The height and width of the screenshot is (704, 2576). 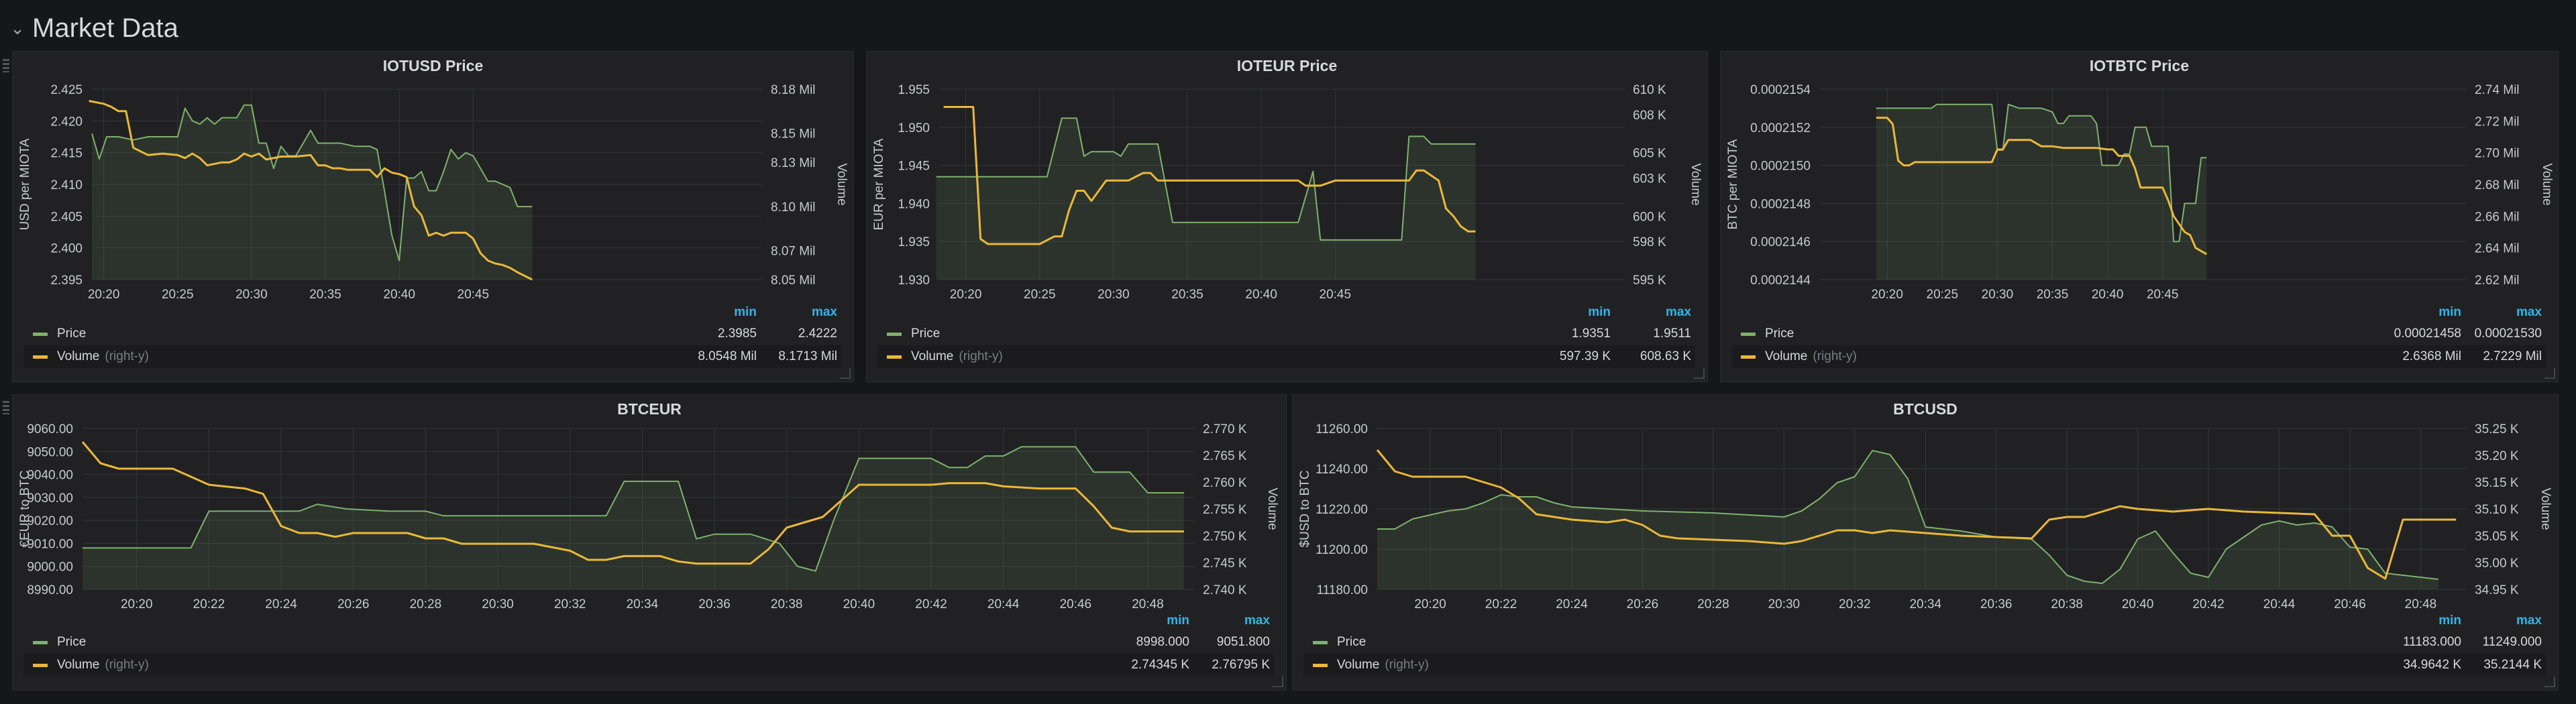 What do you see at coordinates (648, 642) in the screenshot?
I see `legend-item-price: Price 8998.000 9051.800` at bounding box center [648, 642].